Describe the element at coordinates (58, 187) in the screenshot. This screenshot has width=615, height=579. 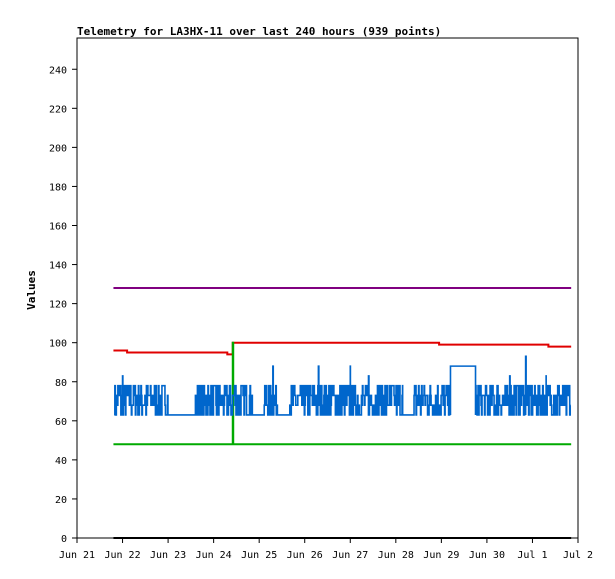
I see `y-tick-label: 180` at that location.